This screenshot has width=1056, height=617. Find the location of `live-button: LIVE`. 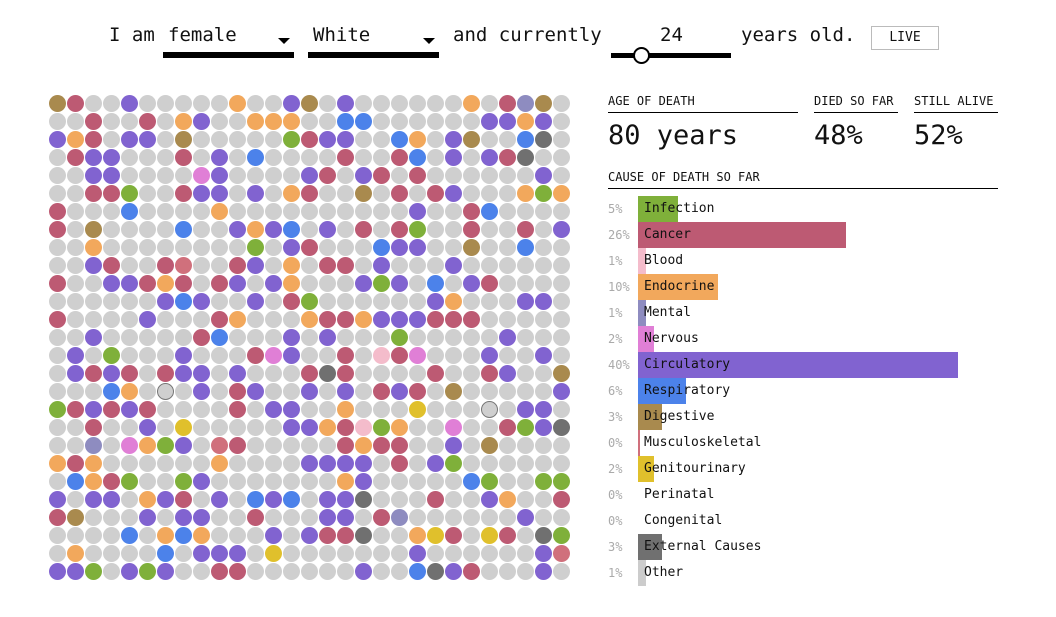

live-button: LIVE is located at coordinates (905, 38).